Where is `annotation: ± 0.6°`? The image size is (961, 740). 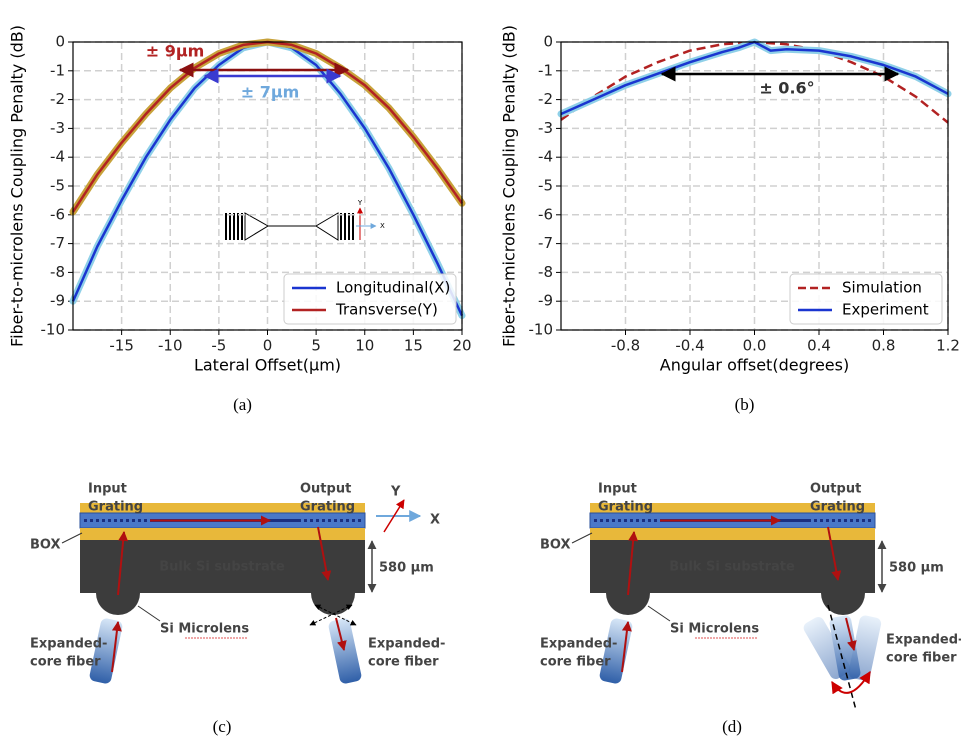 annotation: ± 0.6° is located at coordinates (786, 88).